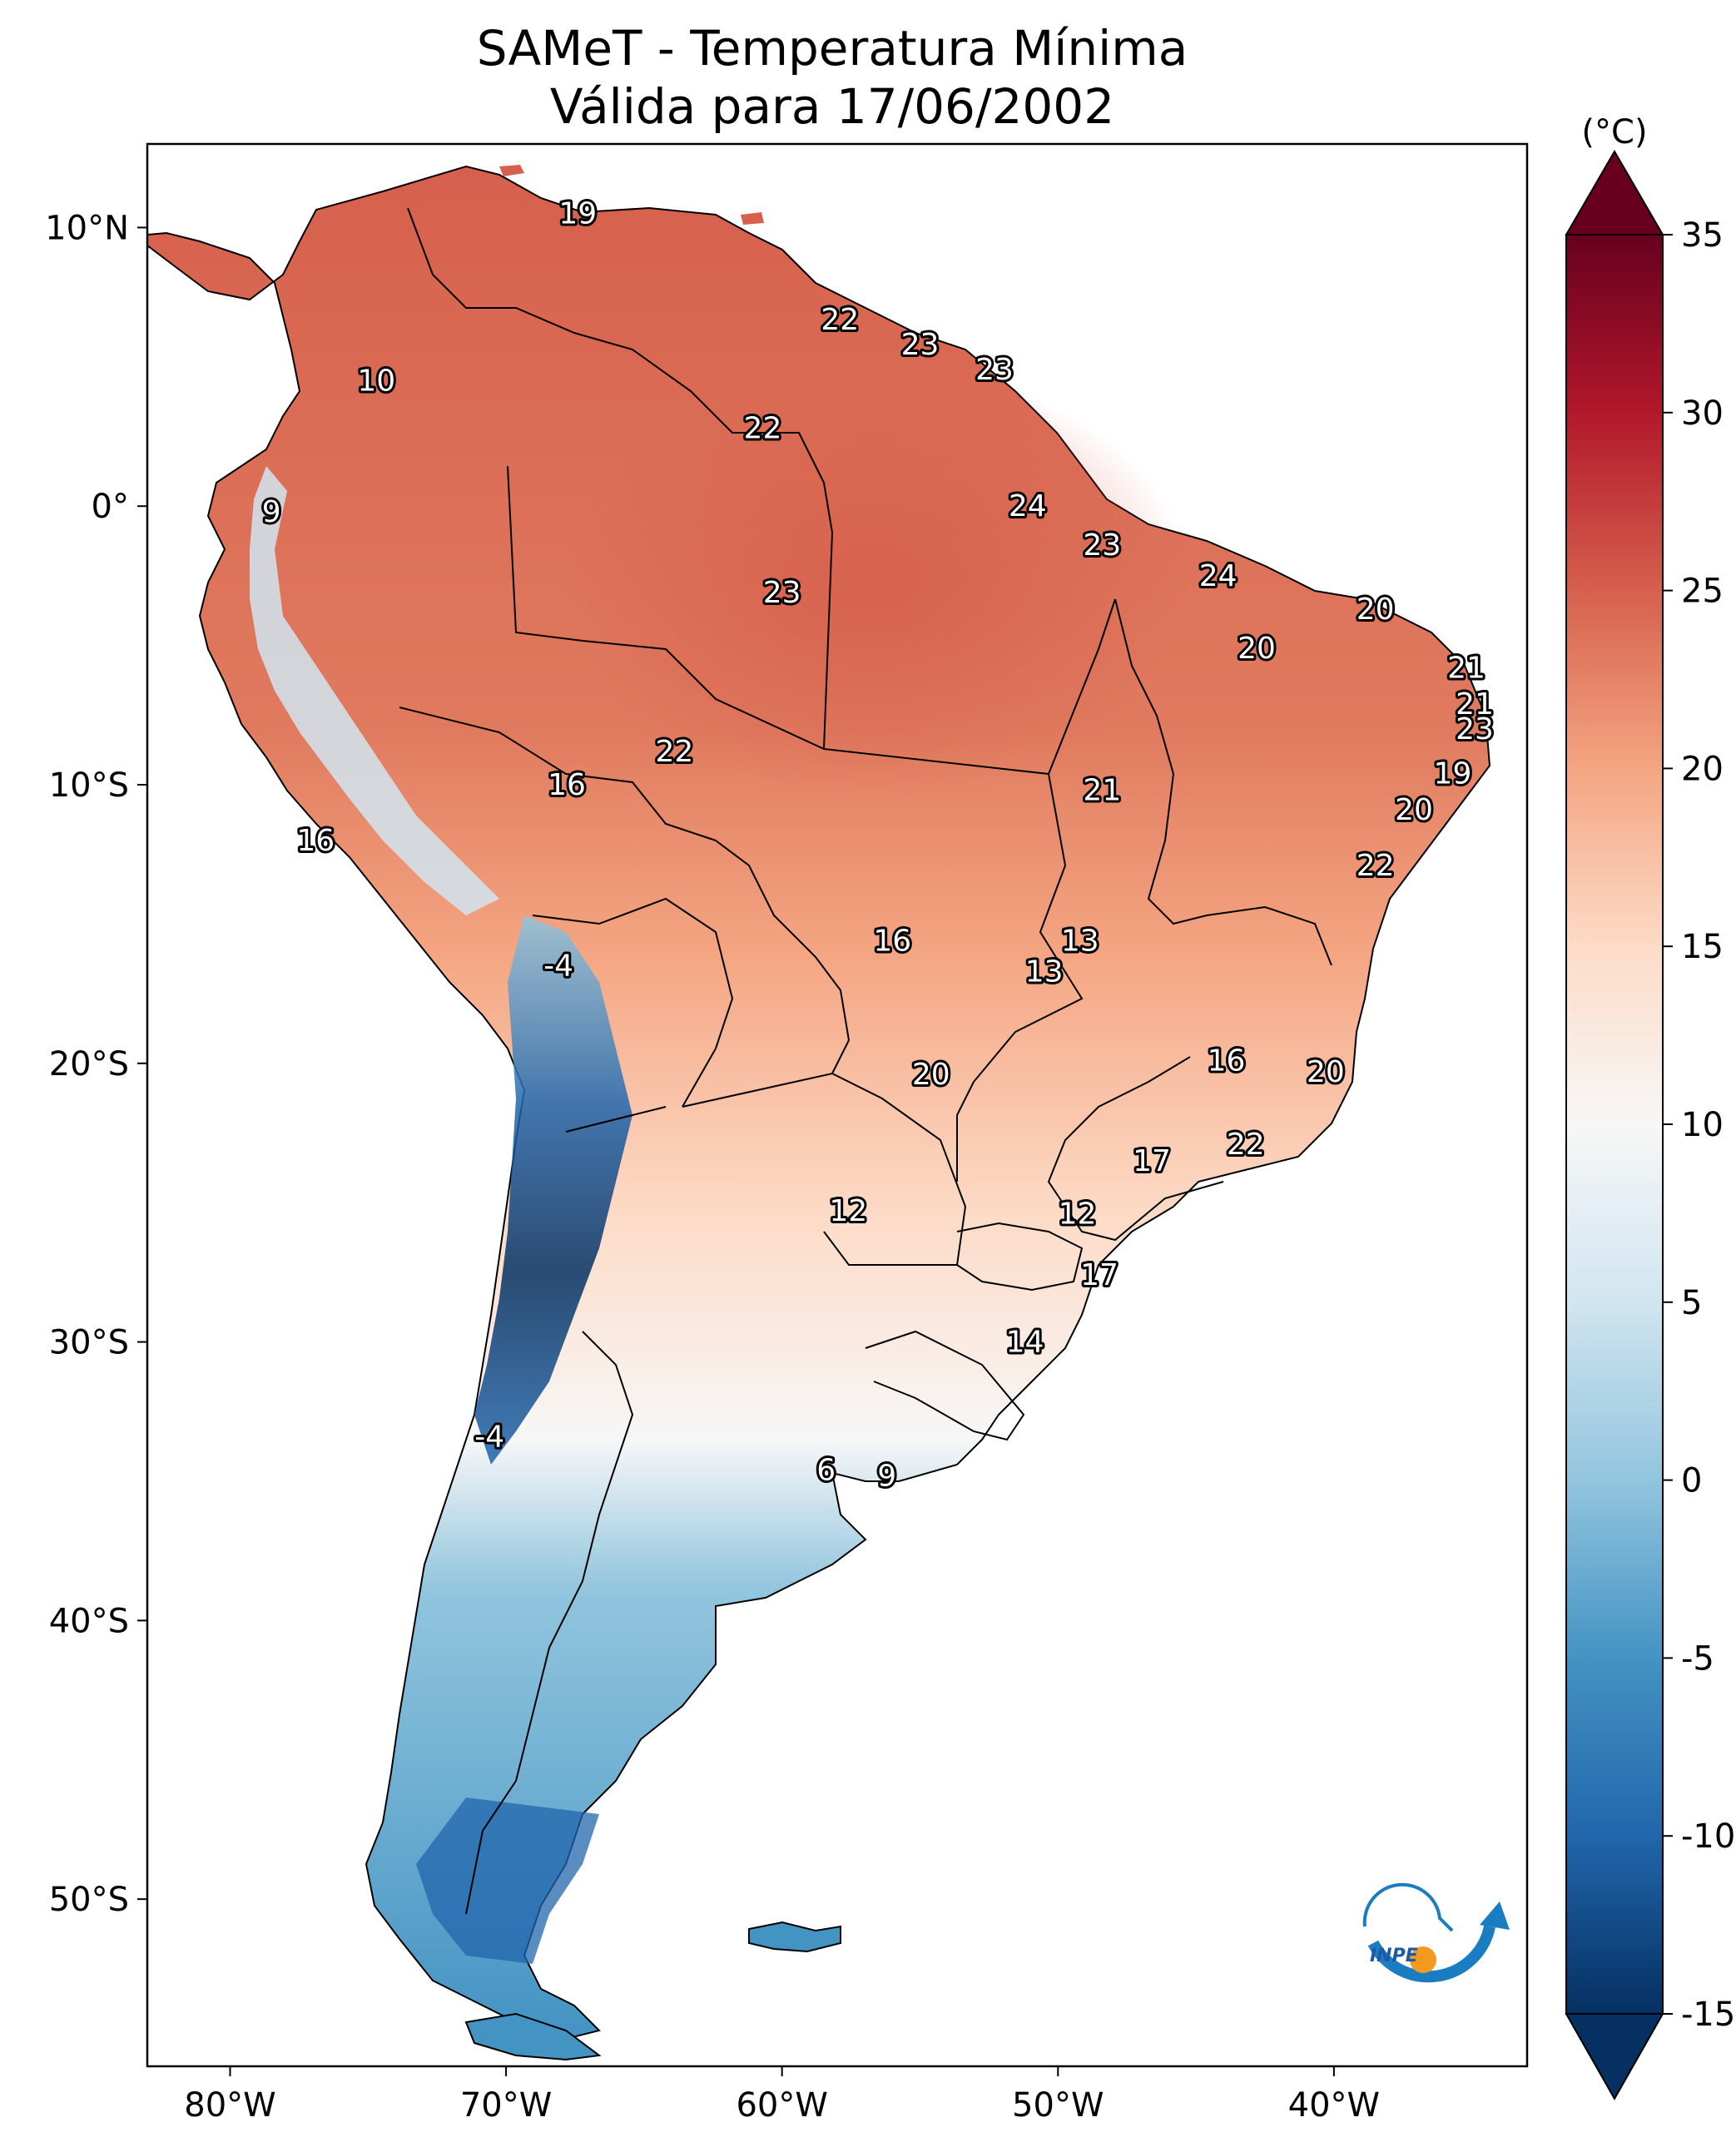 The height and width of the screenshot is (2152, 1736). Describe the element at coordinates (533, 2036) in the screenshot. I see `tierra-del-fuego` at that location.